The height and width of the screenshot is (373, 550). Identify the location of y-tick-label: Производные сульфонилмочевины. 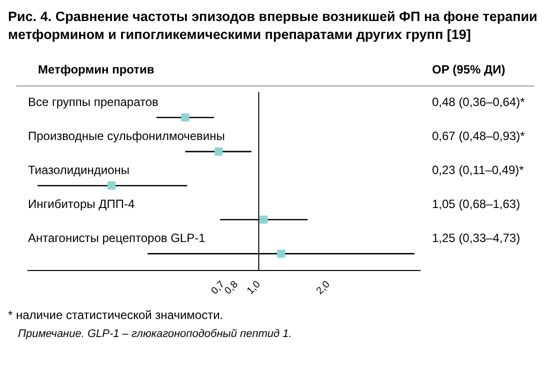
(126, 135).